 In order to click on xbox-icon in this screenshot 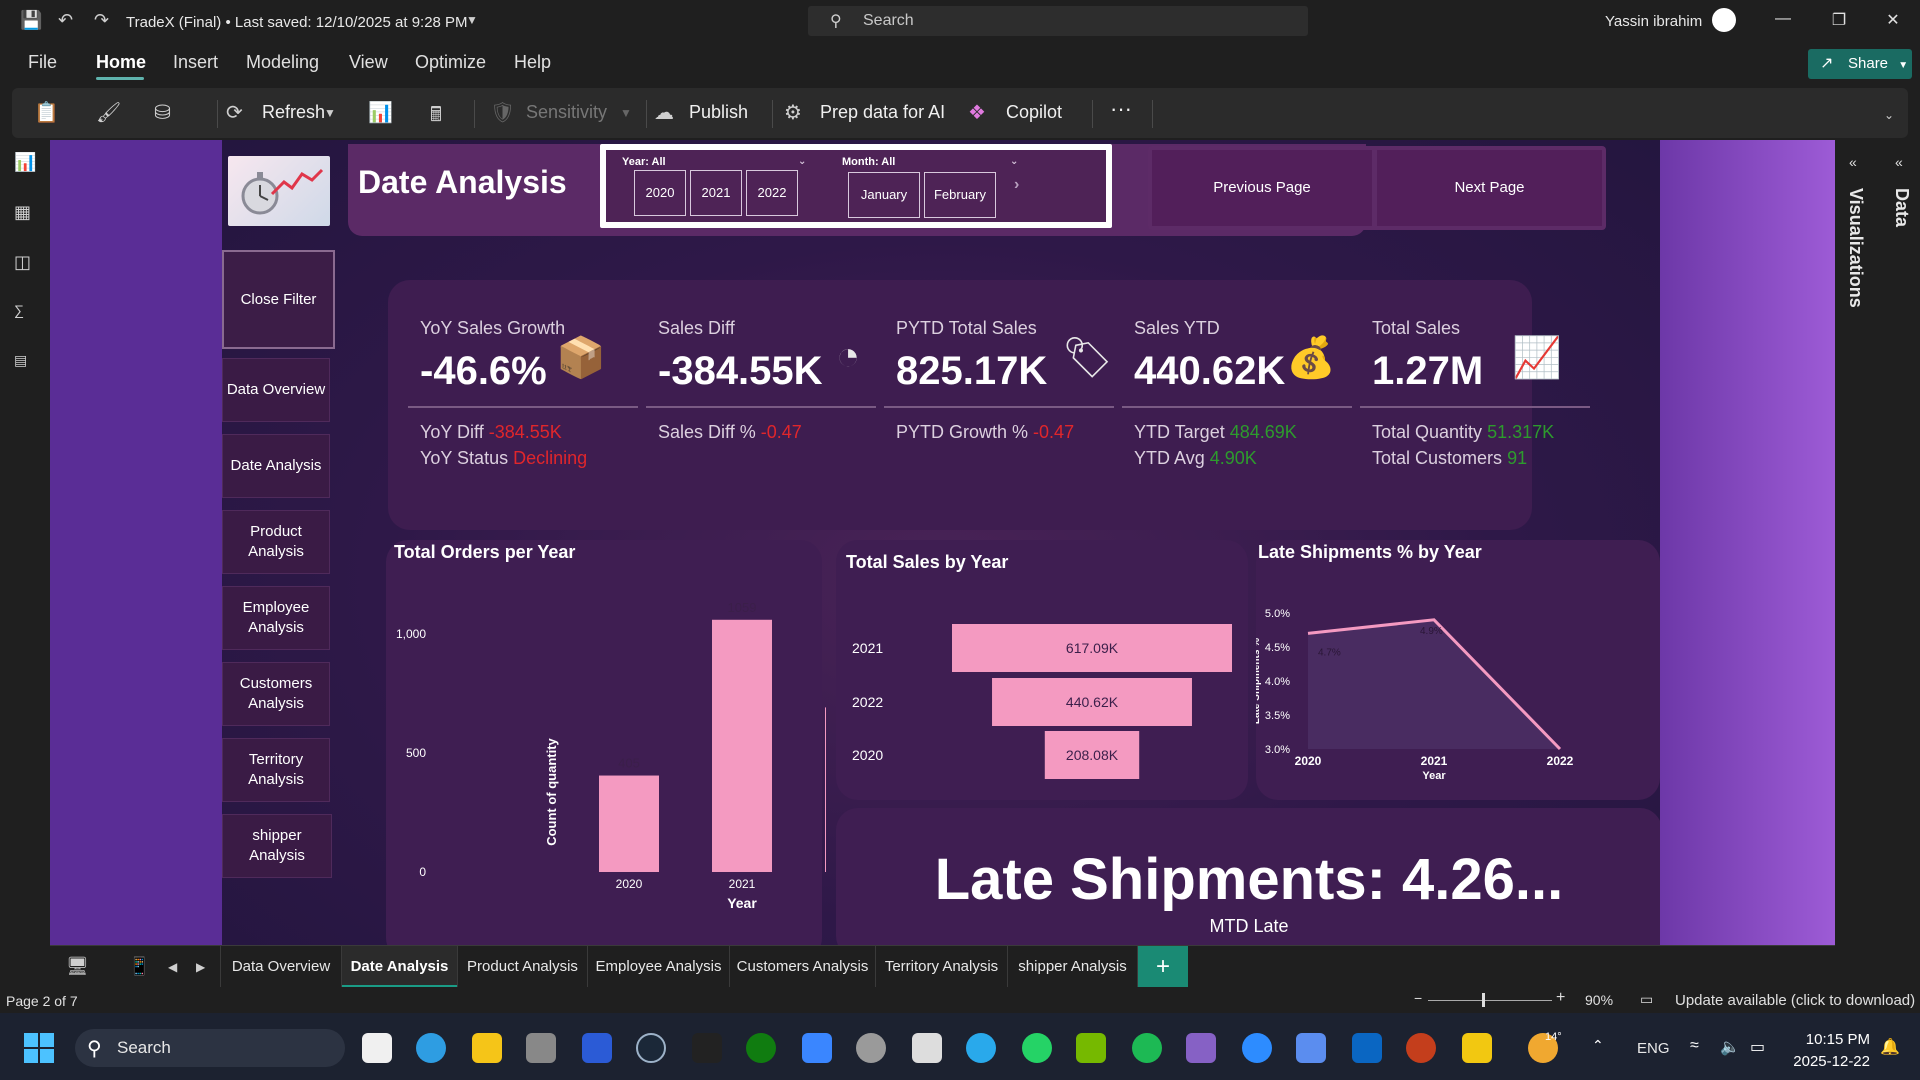, I will do `click(761, 1048)`.